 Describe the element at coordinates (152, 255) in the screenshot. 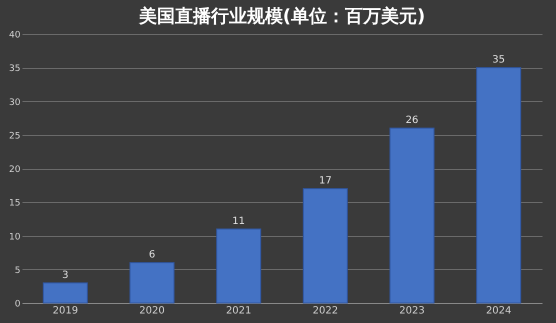

I see `data-label: 6` at that location.